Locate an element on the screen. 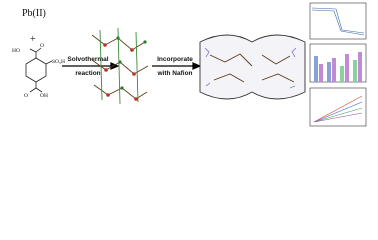 Image resolution: width=378 pixels, height=240 pixels. ligand-structure is located at coordinates (39, 70).